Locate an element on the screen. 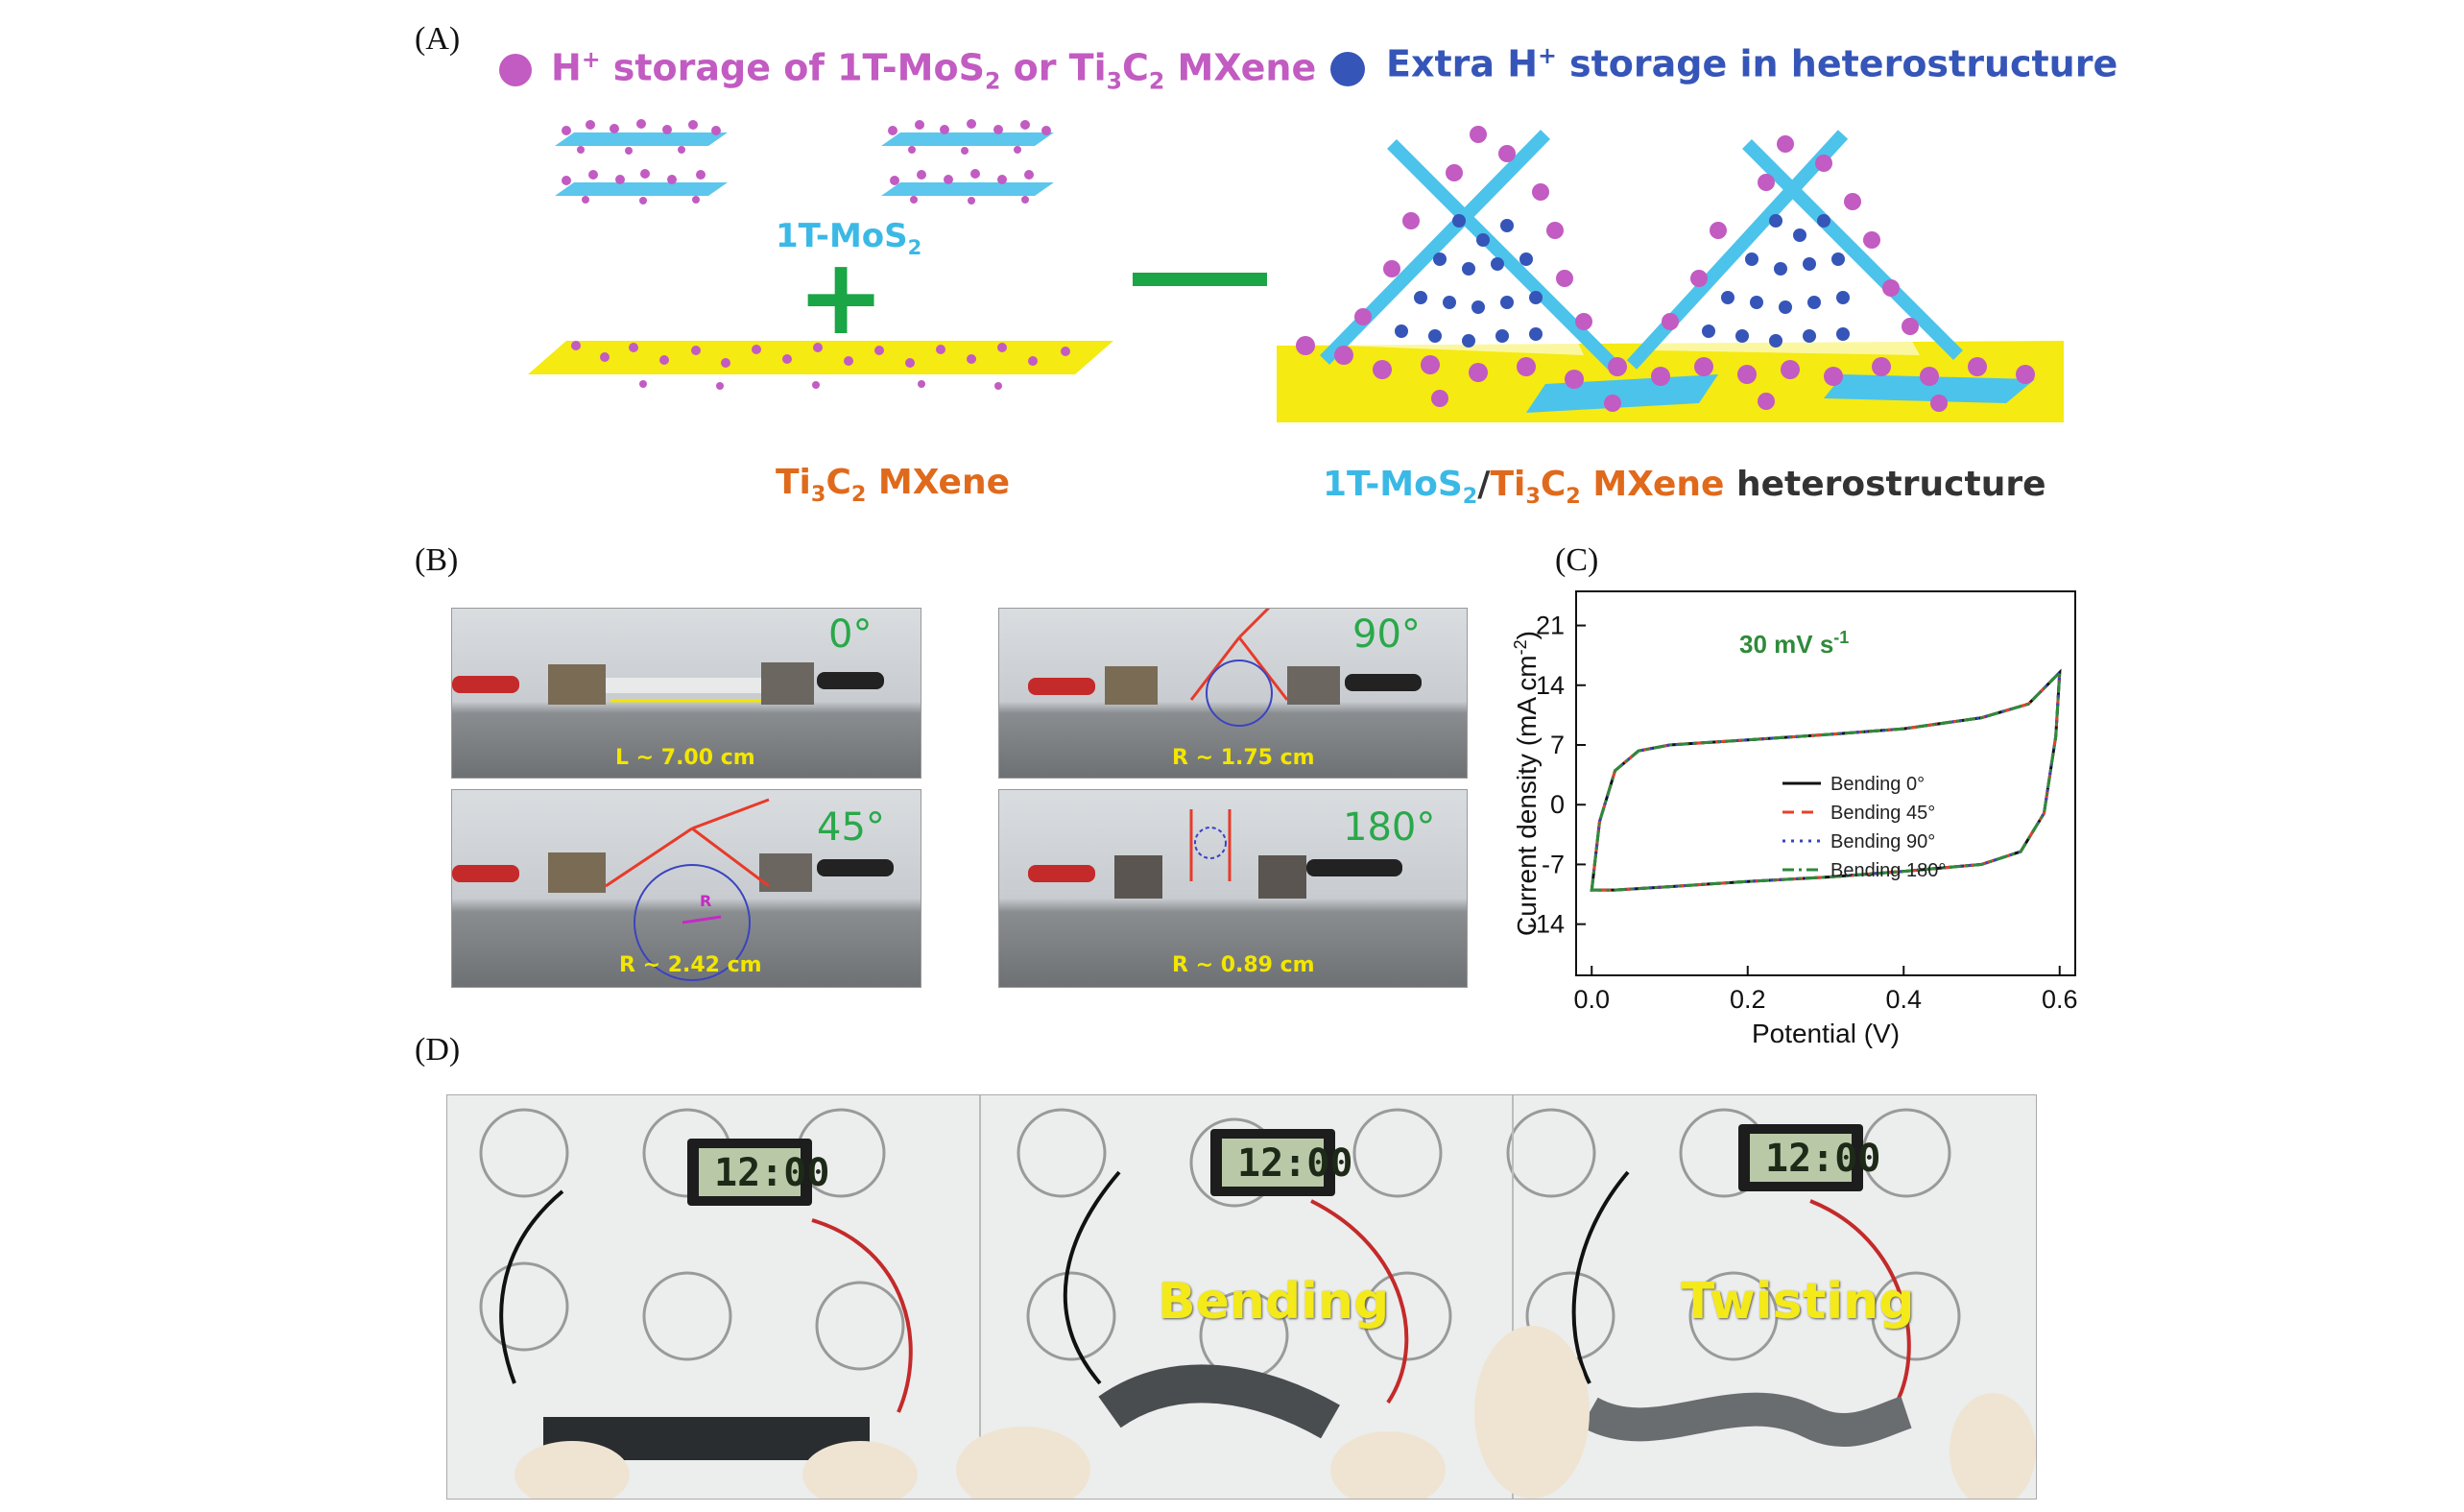  y-tick-label: 21 is located at coordinates (1550, 626).